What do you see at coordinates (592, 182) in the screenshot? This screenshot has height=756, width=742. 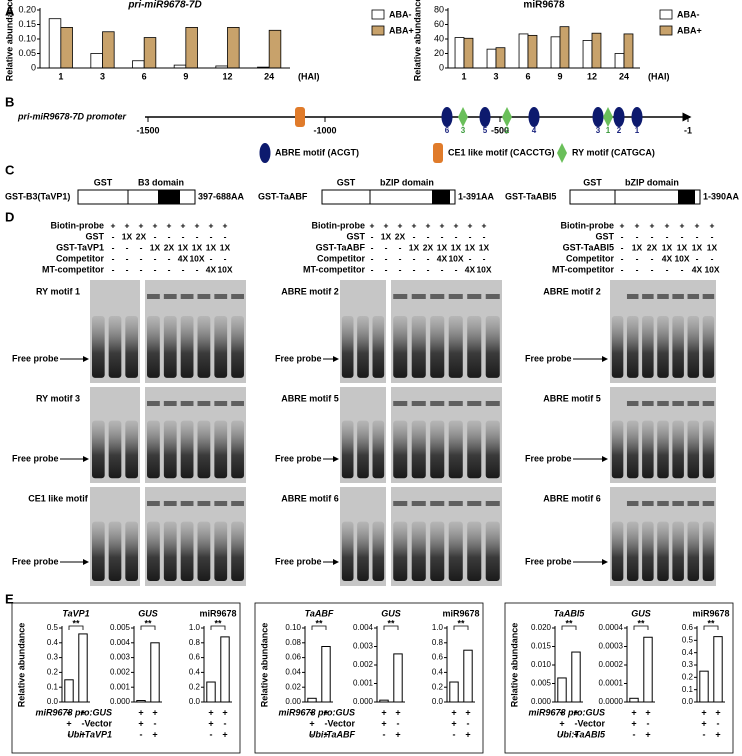 I see `tag-label: GST` at bounding box center [592, 182].